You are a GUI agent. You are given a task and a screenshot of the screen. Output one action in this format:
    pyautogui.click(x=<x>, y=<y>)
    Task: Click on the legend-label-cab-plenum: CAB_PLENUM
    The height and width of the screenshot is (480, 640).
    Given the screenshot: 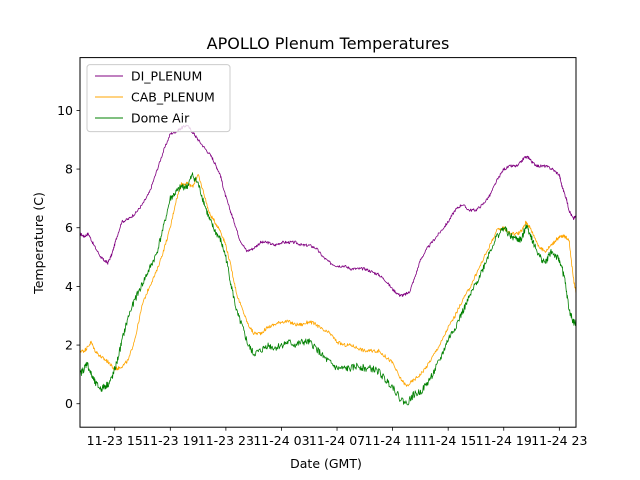 What is the action you would take?
    pyautogui.click(x=173, y=97)
    